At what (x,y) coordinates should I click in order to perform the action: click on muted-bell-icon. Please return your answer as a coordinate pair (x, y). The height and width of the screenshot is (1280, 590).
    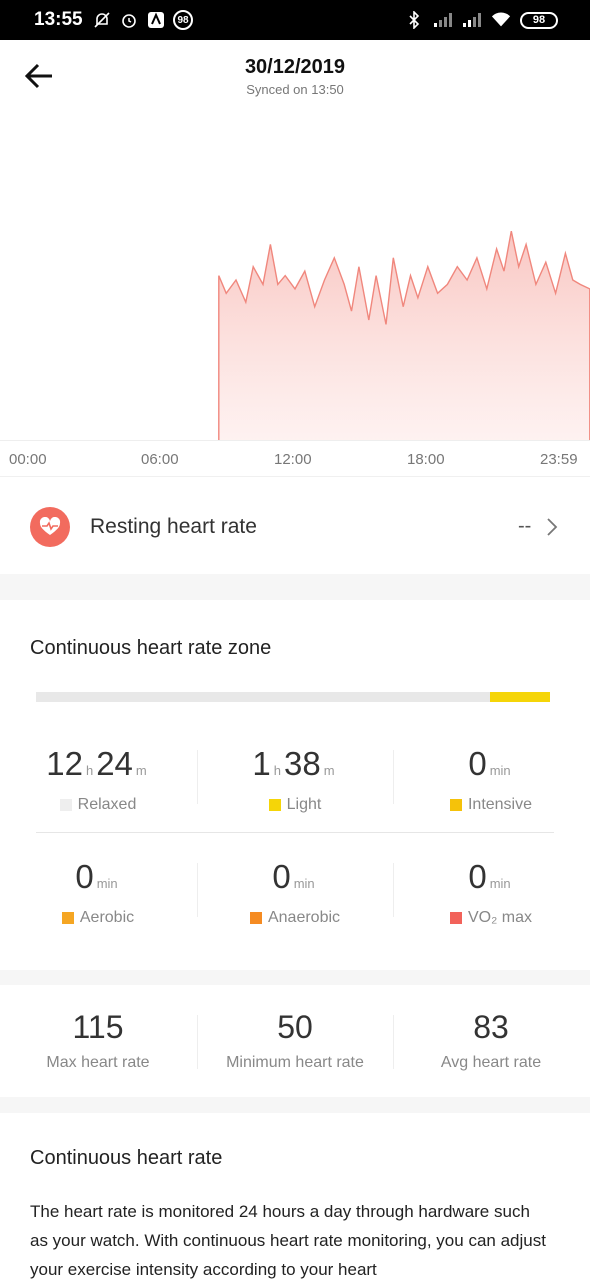
    Looking at the image, I should click on (102, 20).